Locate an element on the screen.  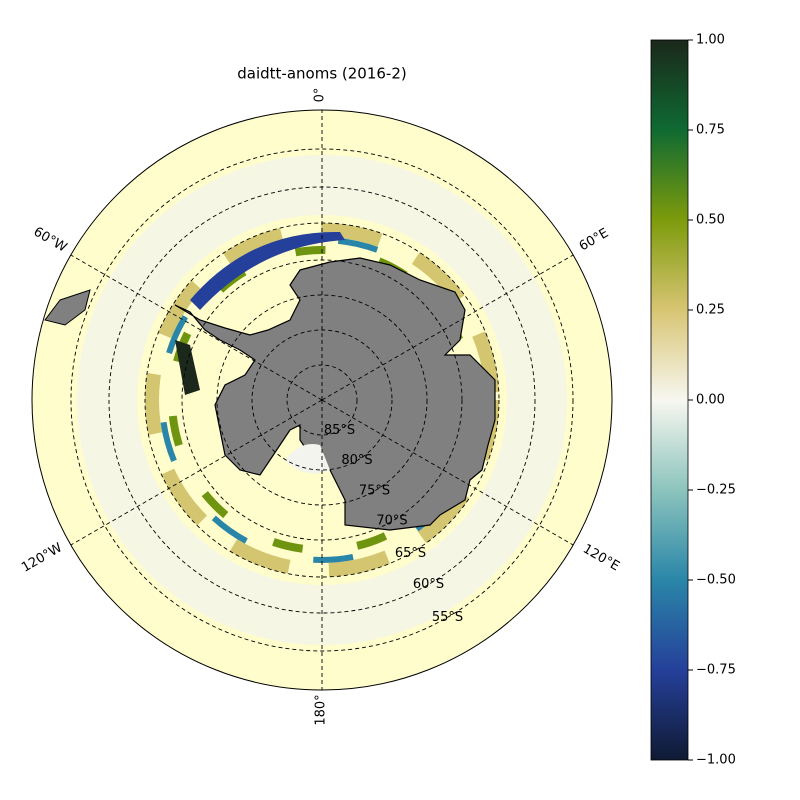
lat-label: 55°S is located at coordinates (447, 617).